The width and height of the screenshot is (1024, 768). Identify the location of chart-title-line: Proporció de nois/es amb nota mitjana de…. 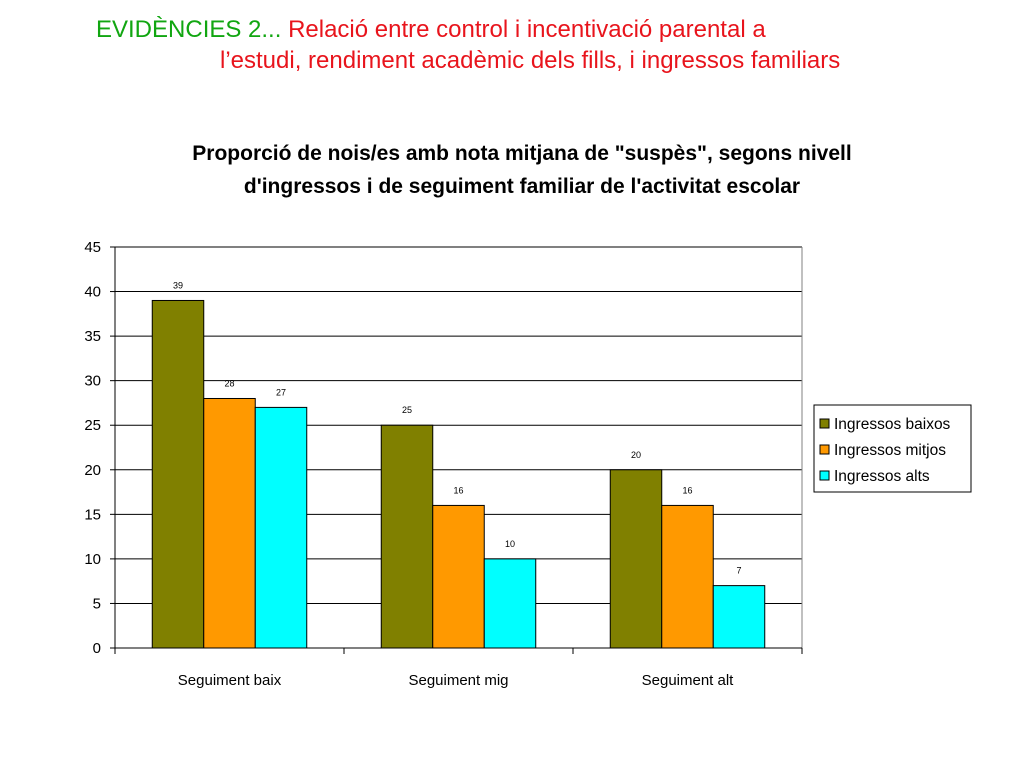
(521, 153).